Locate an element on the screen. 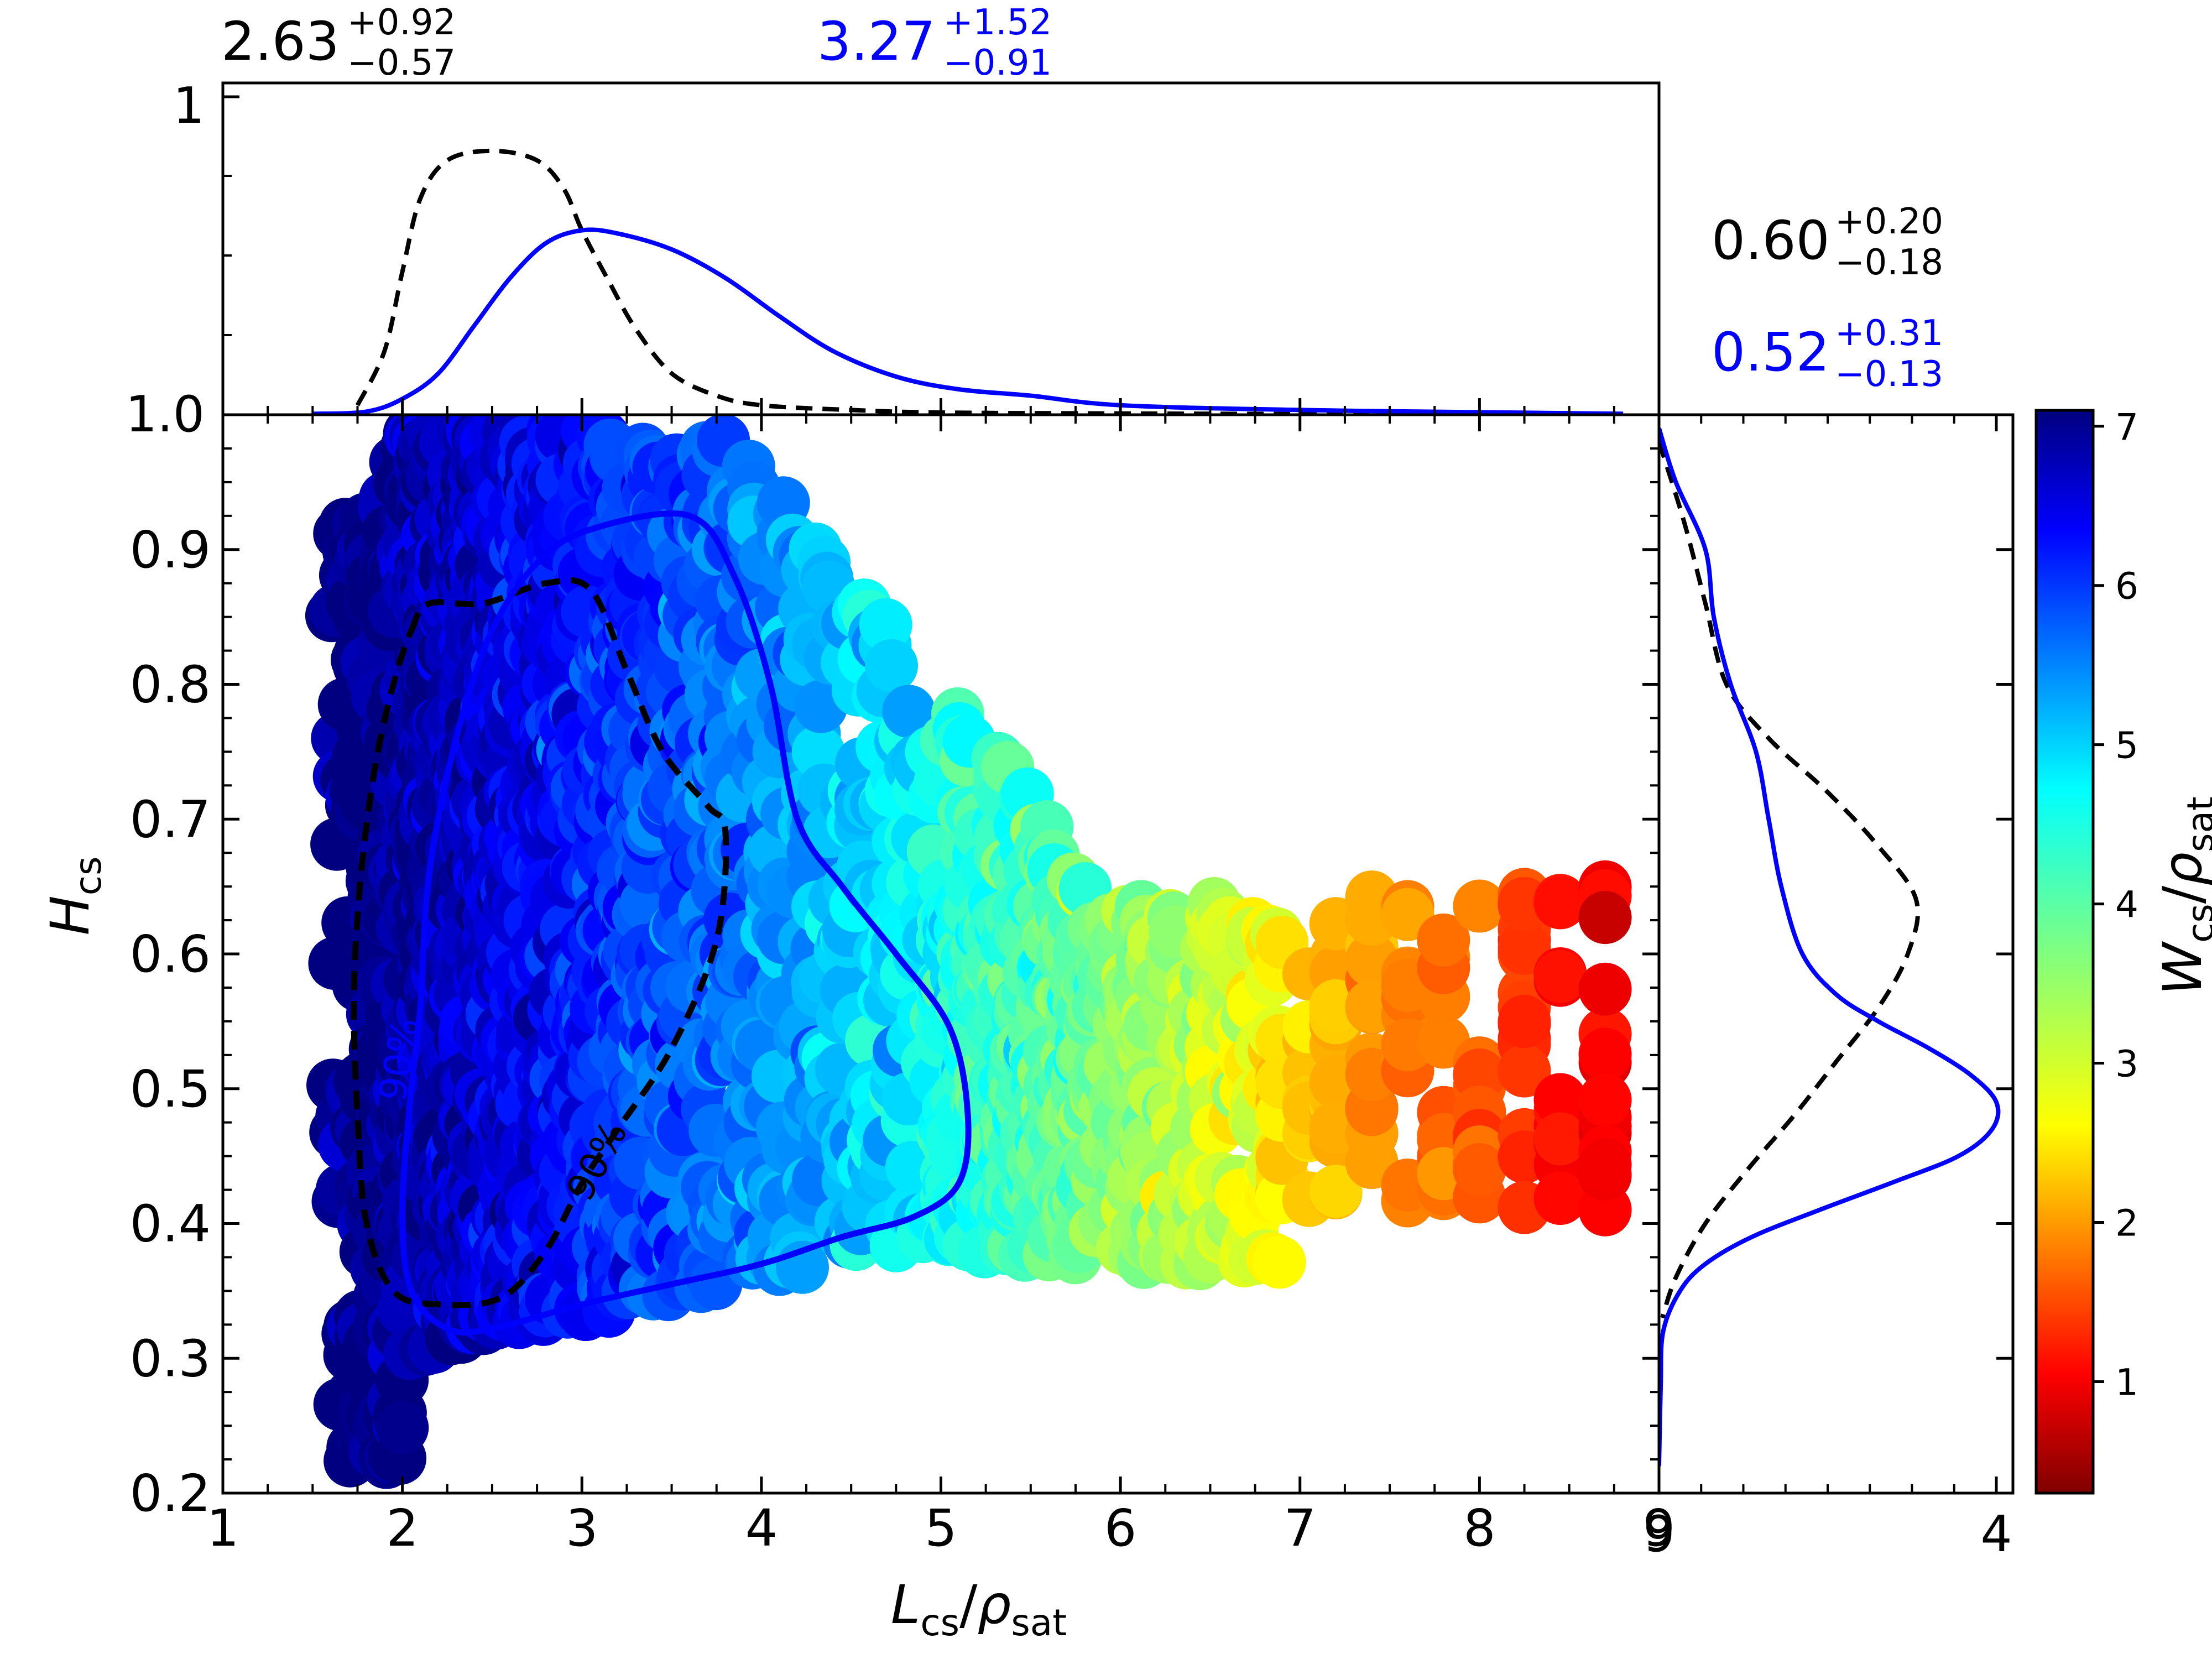  stat-blue-y-plus: +0.31 is located at coordinates (1889, 333).